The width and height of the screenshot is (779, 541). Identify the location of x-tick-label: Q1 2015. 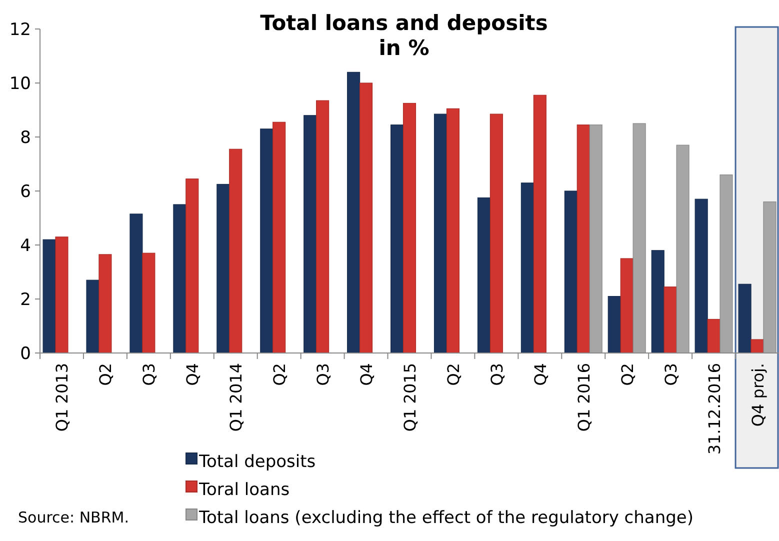
(410, 397).